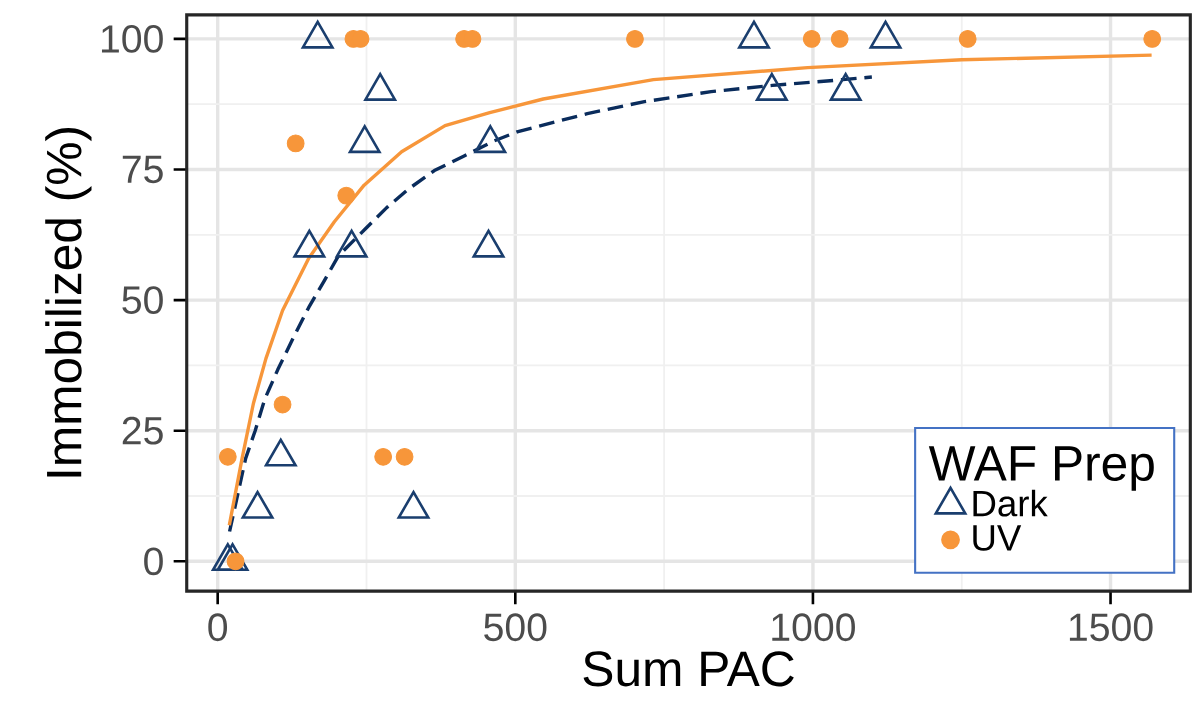  What do you see at coordinates (132, 39) in the screenshot?
I see `y-tick-label: 100` at bounding box center [132, 39].